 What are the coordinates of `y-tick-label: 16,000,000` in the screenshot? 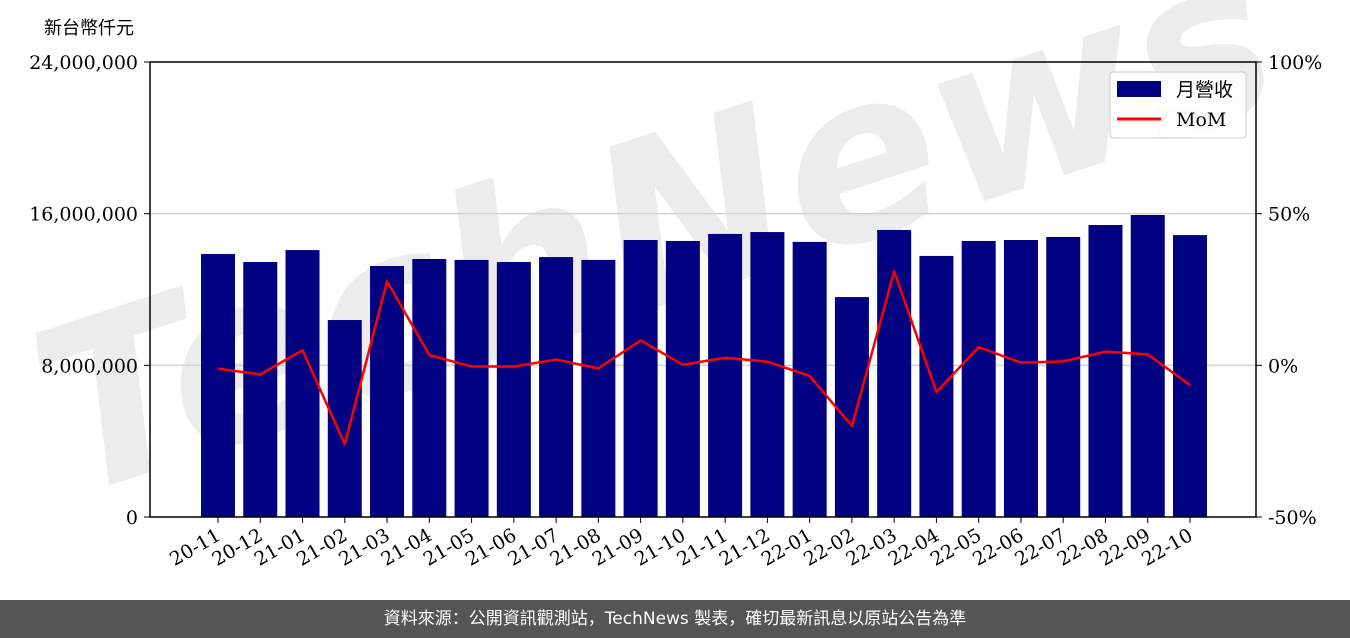 It's located at (83, 215).